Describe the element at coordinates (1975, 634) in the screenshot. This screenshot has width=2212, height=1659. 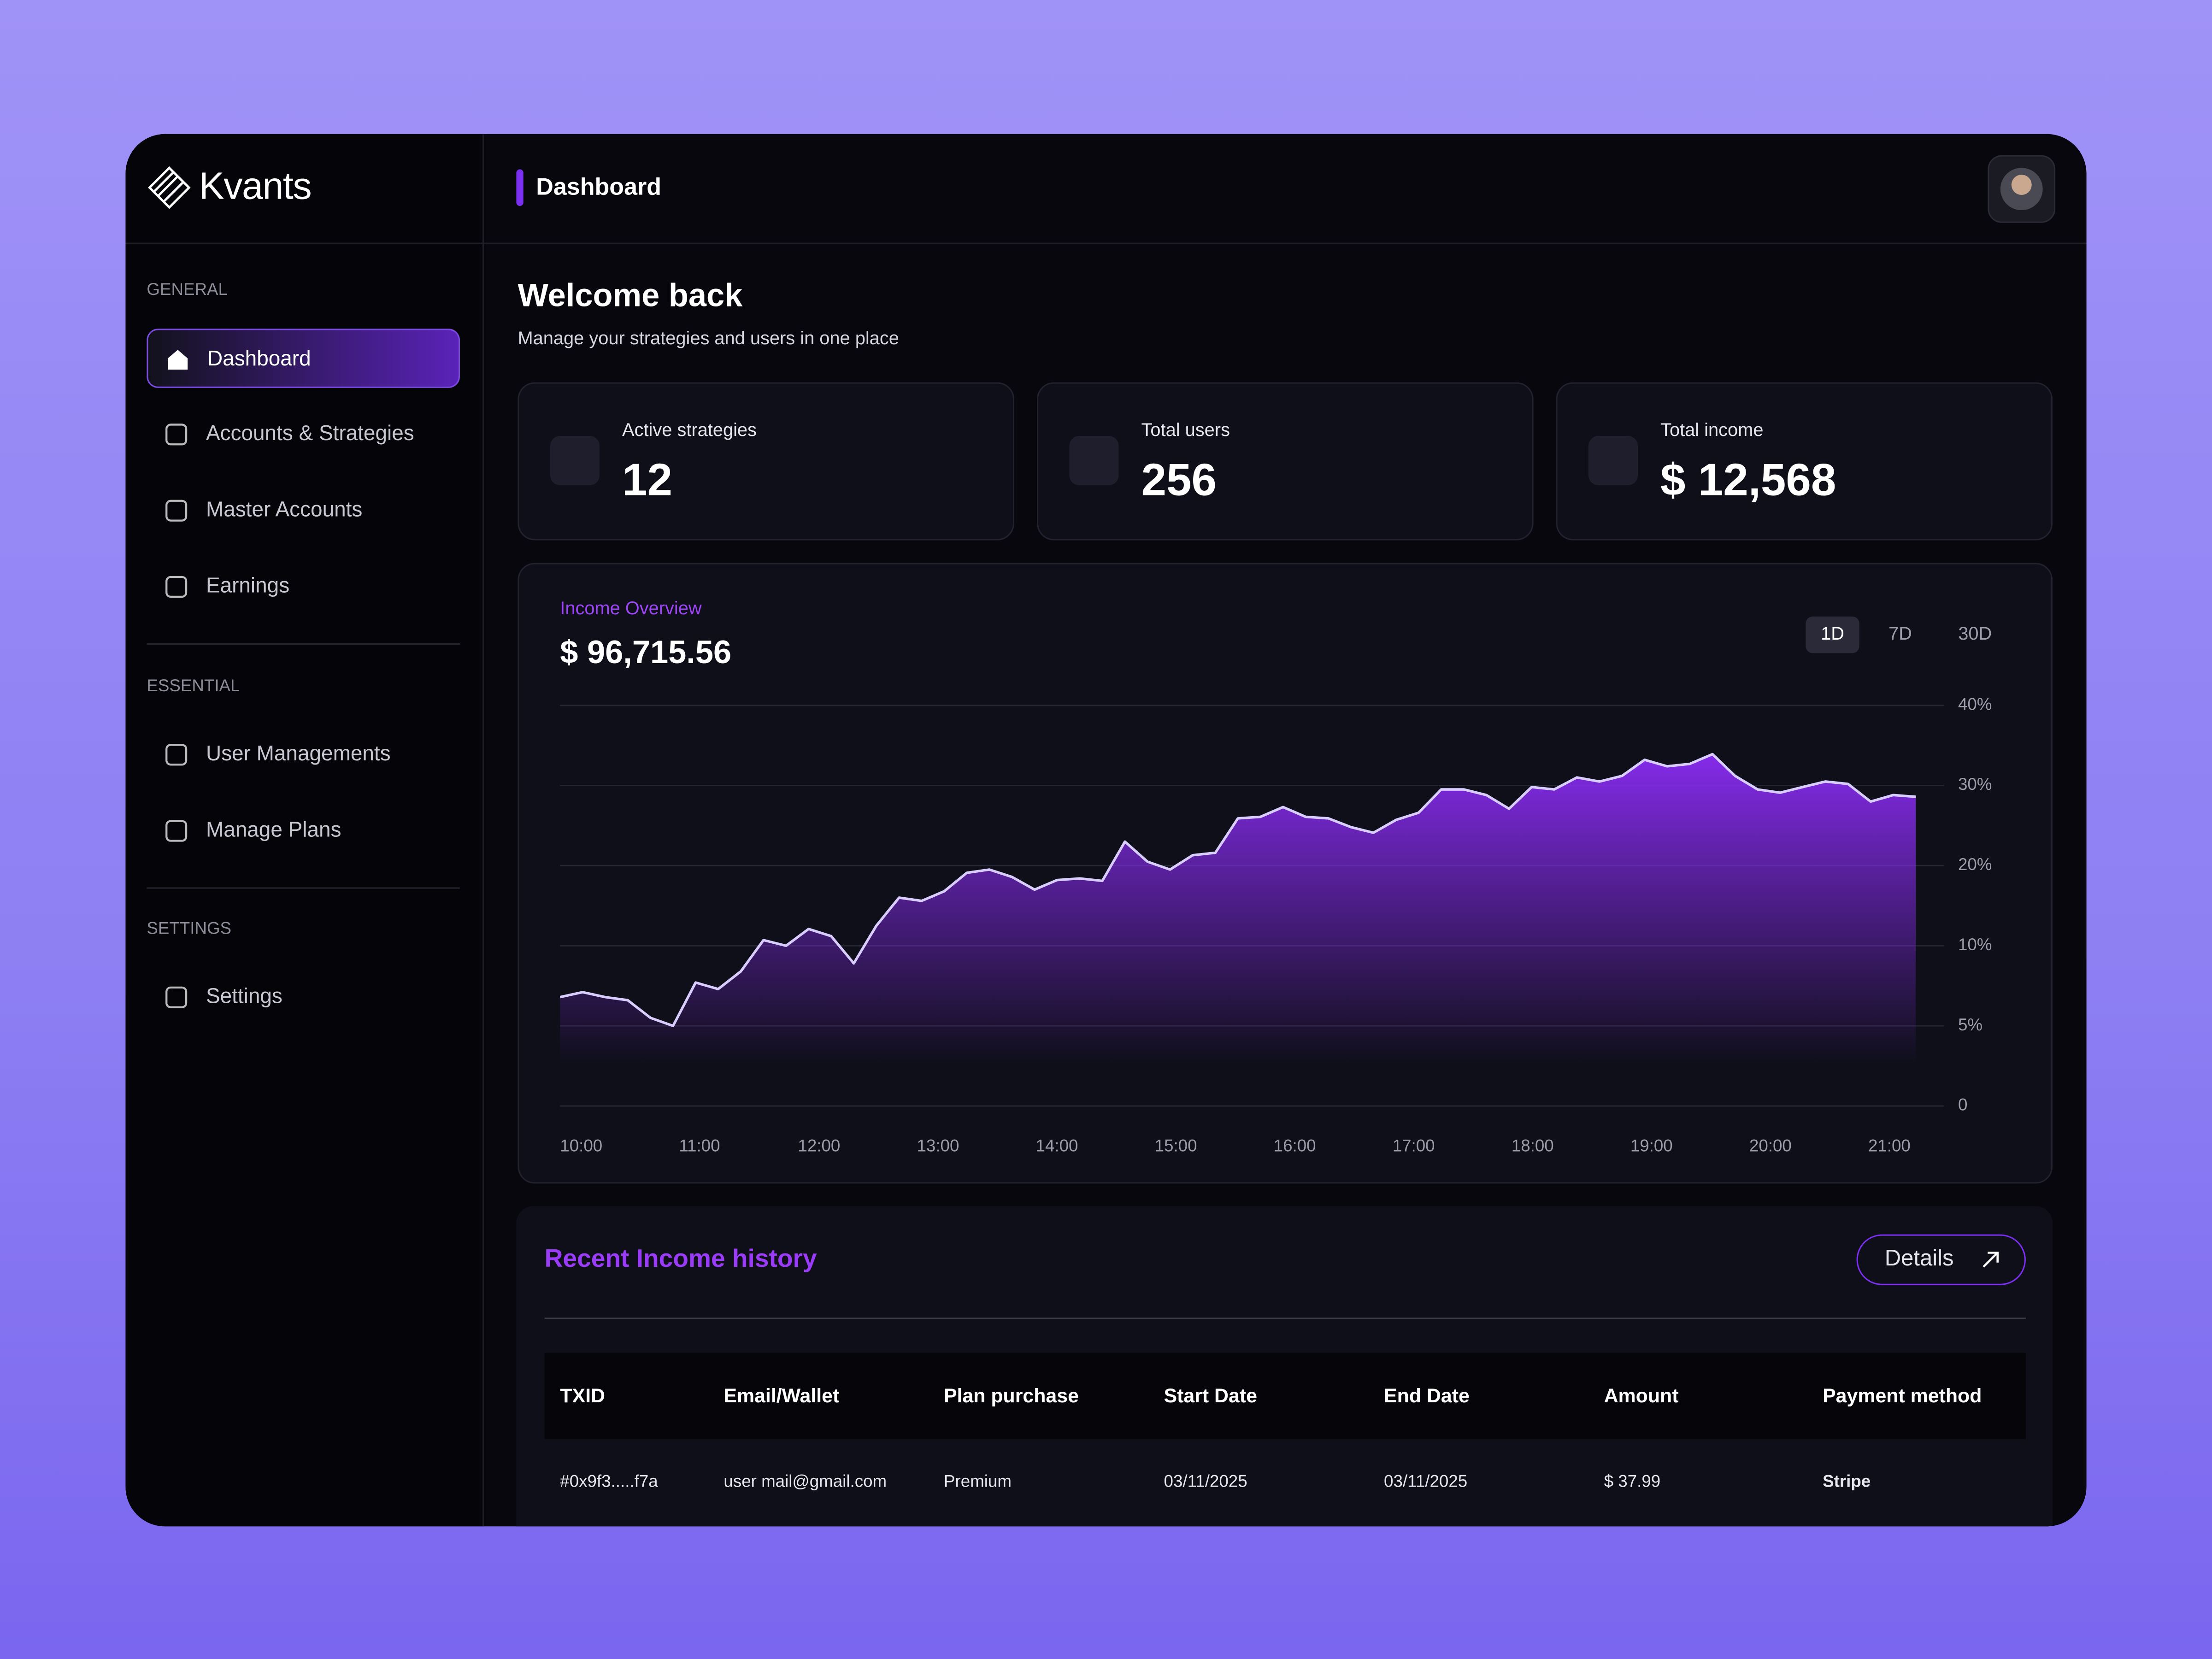
I see `range-button: 30D` at that location.